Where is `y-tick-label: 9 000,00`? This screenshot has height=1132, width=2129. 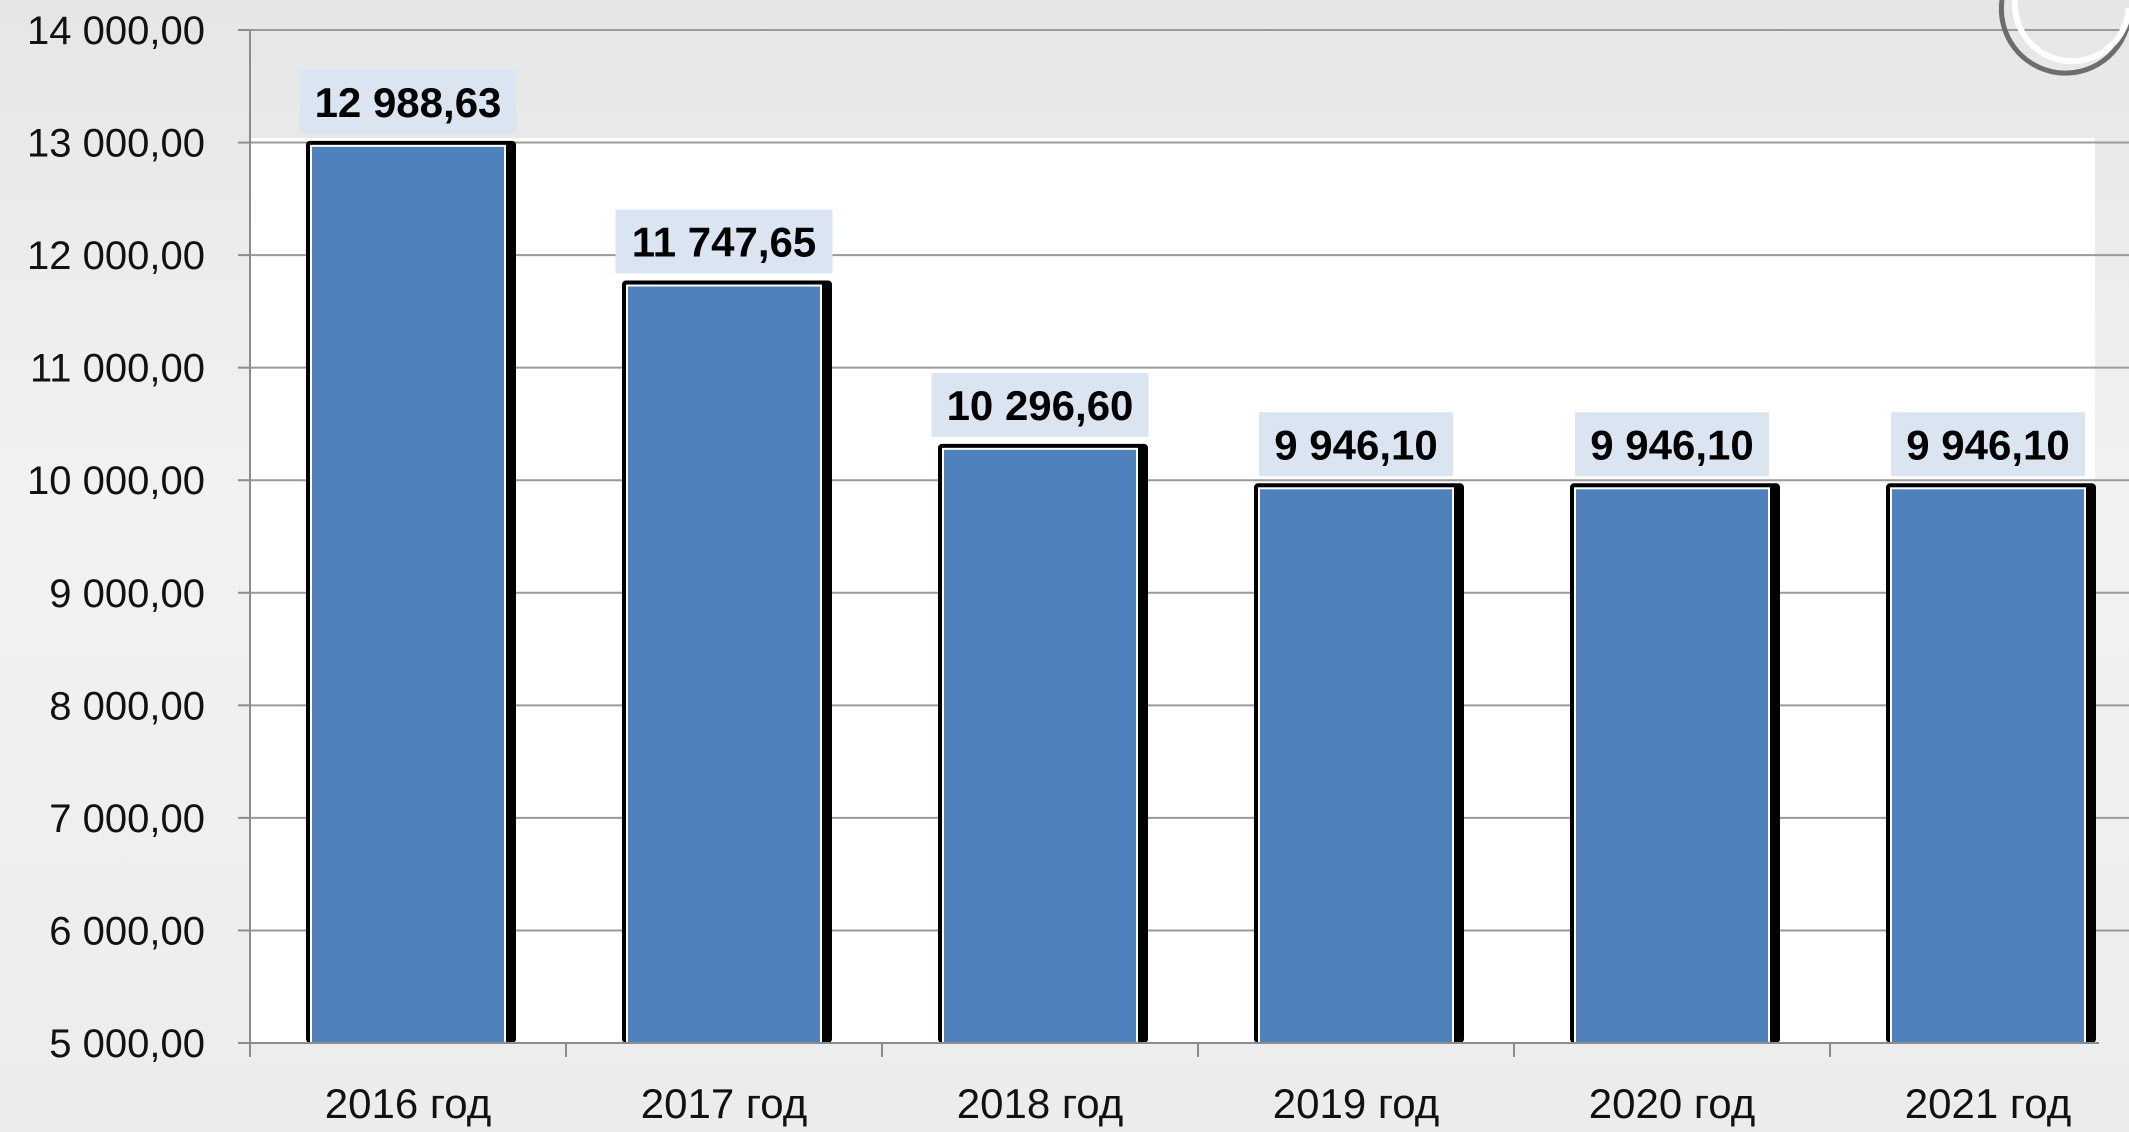
y-tick-label: 9 000,00 is located at coordinates (127, 594).